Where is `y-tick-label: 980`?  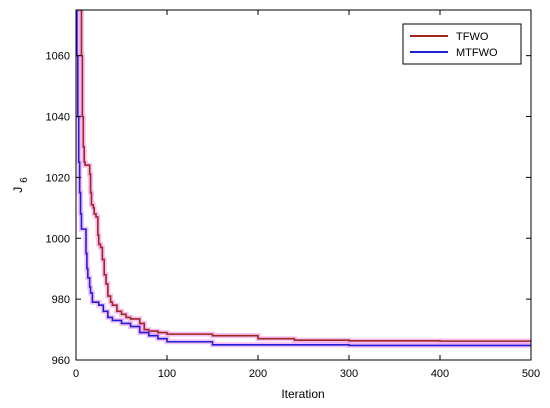 y-tick-label: 980 is located at coordinates (61, 300).